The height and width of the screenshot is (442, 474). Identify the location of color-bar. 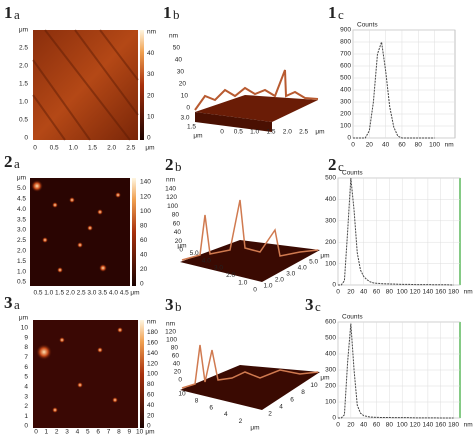
(134, 232).